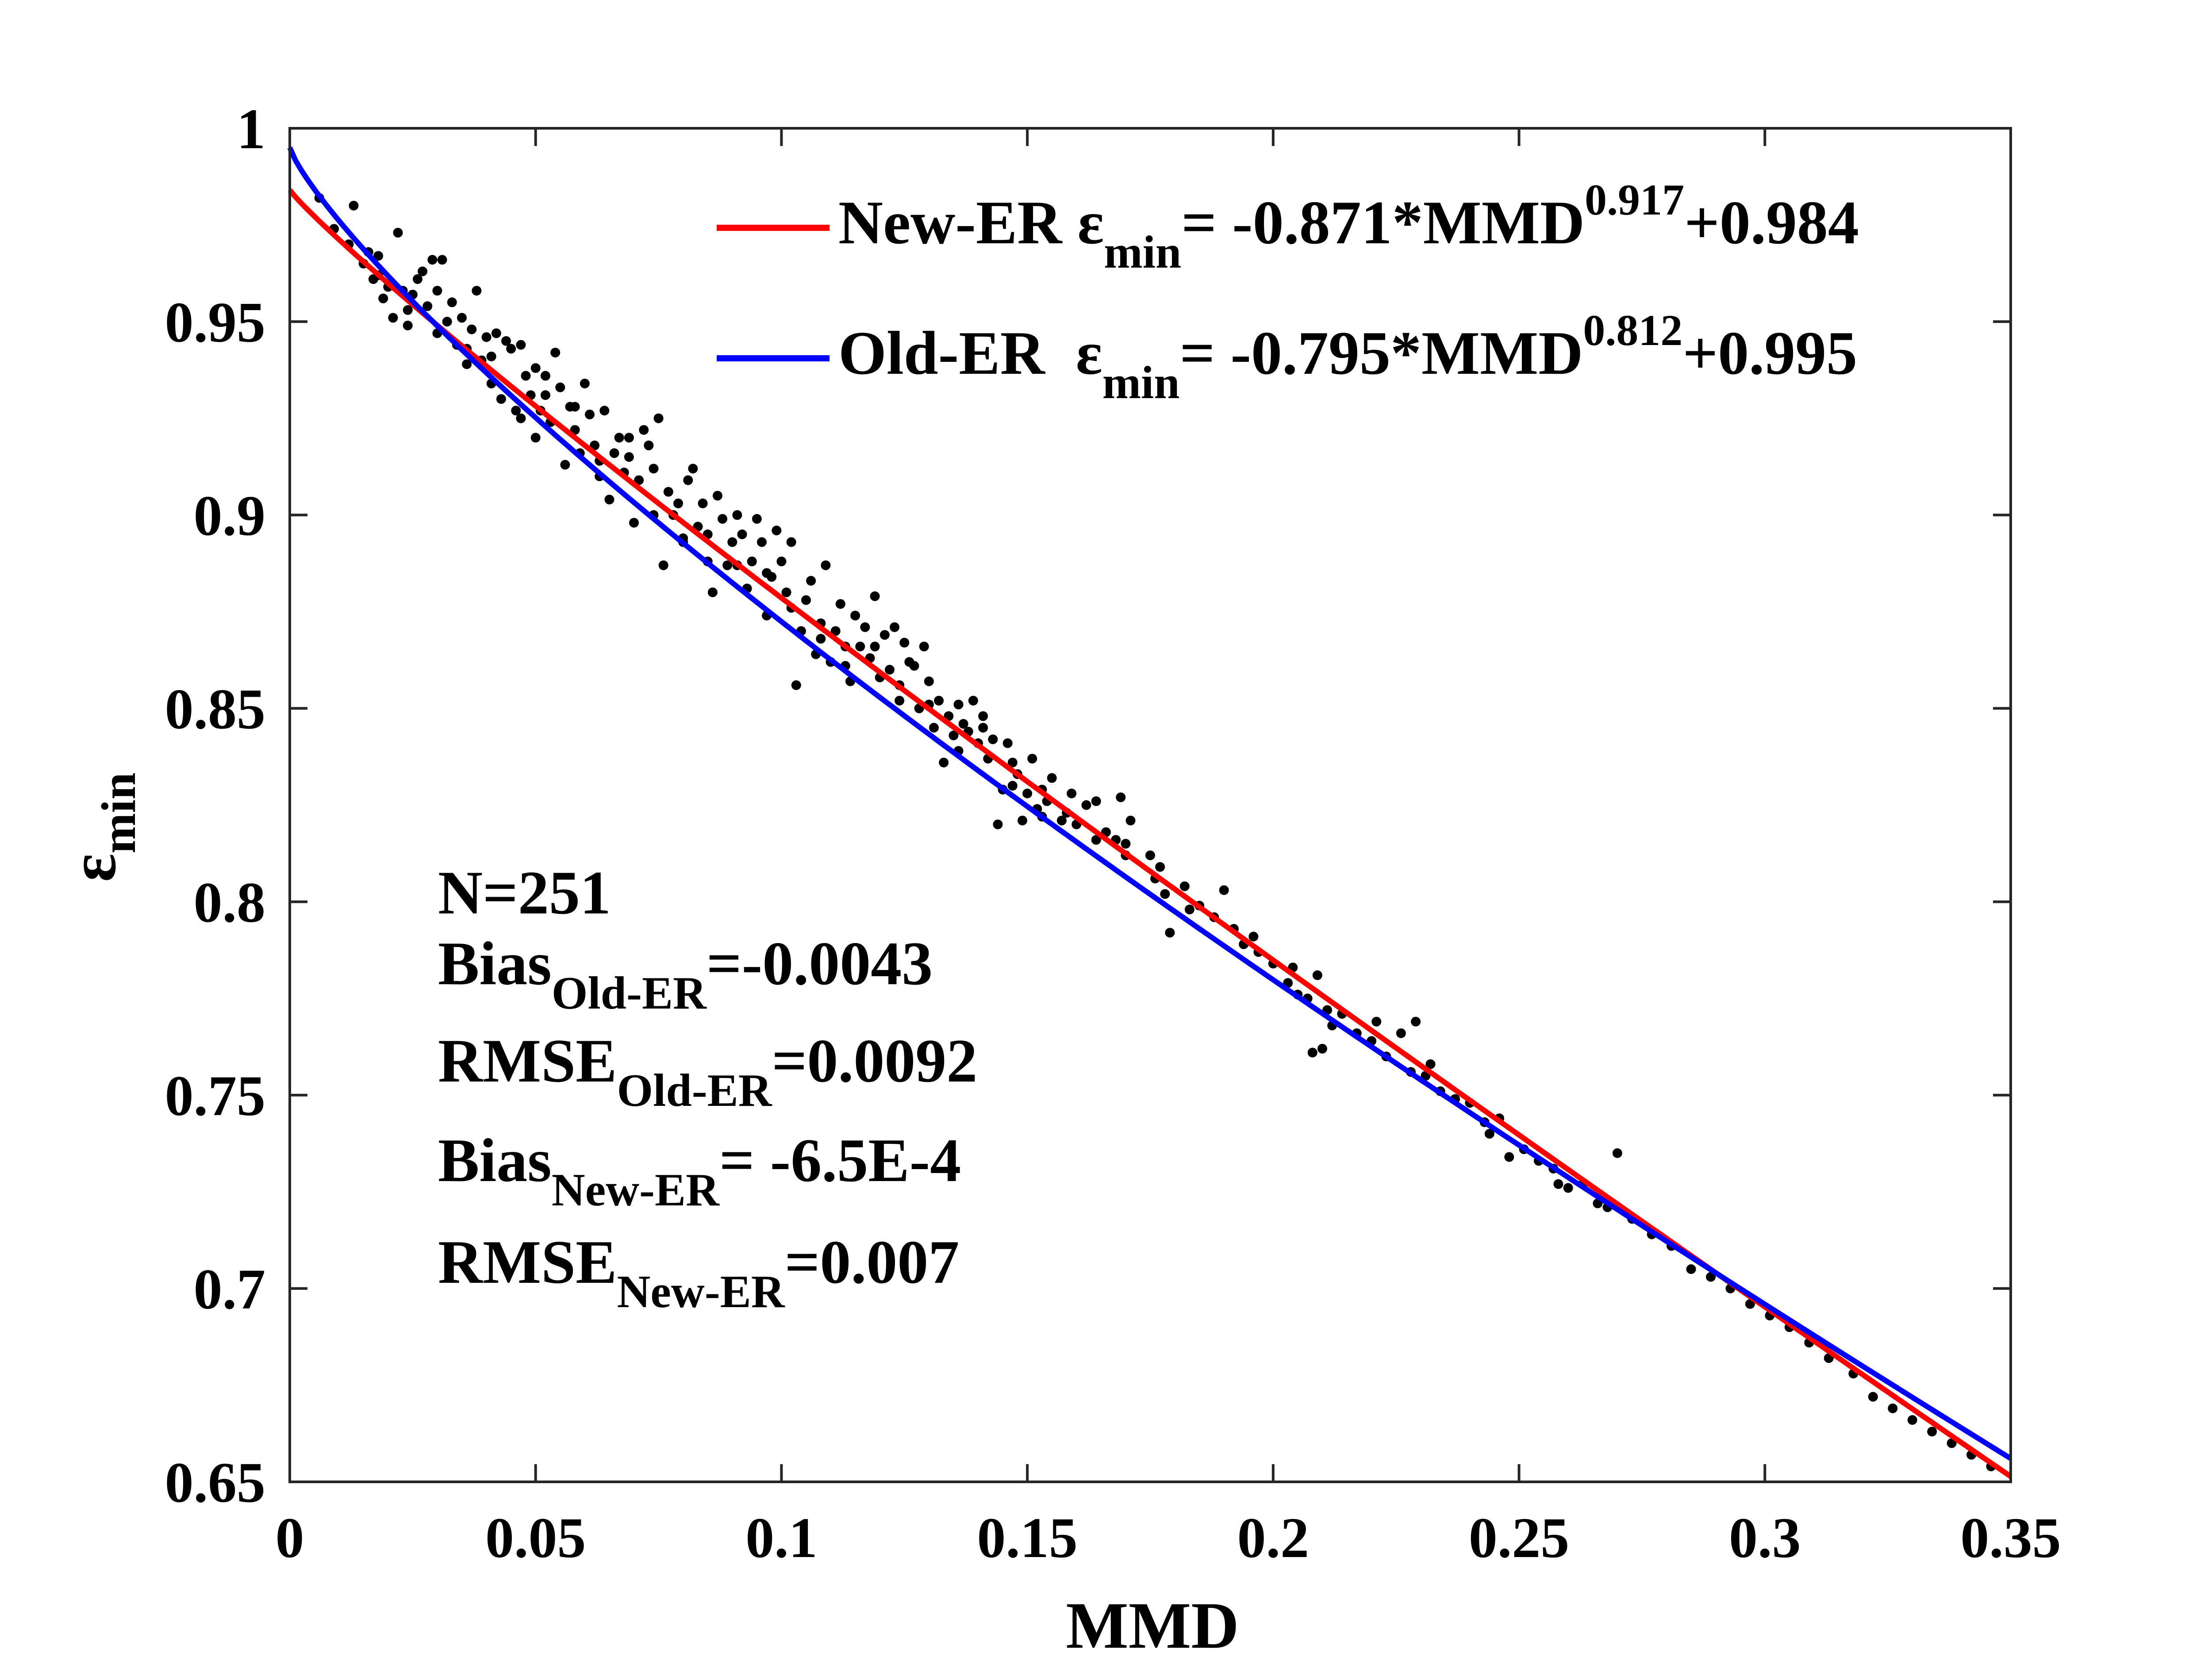 The width and height of the screenshot is (2212, 1661). Describe the element at coordinates (230, 1289) in the screenshot. I see `y-tick-label: 0.7` at that location.